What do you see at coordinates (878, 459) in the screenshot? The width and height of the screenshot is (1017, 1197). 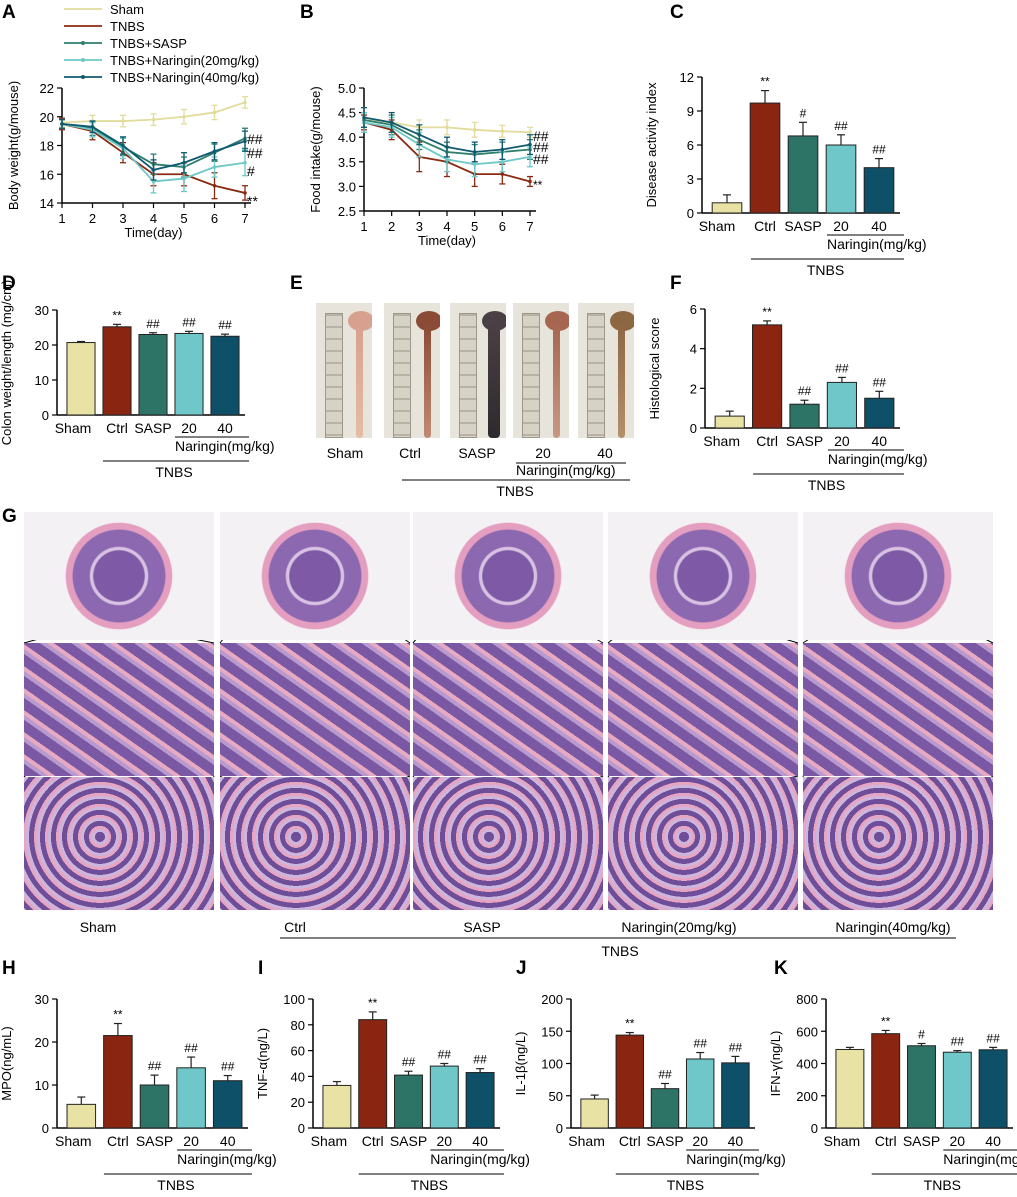 I see `chart-f-naringin-label: Naringin(mg/kg)` at bounding box center [878, 459].